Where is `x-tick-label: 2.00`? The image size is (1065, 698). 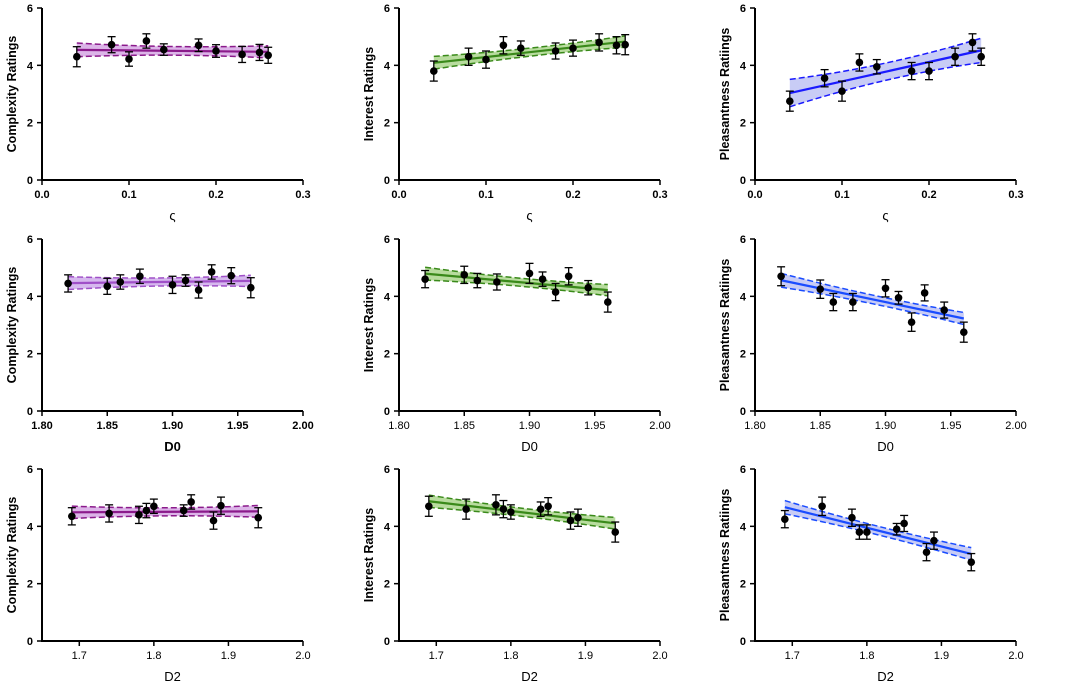 x-tick-label: 2.00 is located at coordinates (302, 426).